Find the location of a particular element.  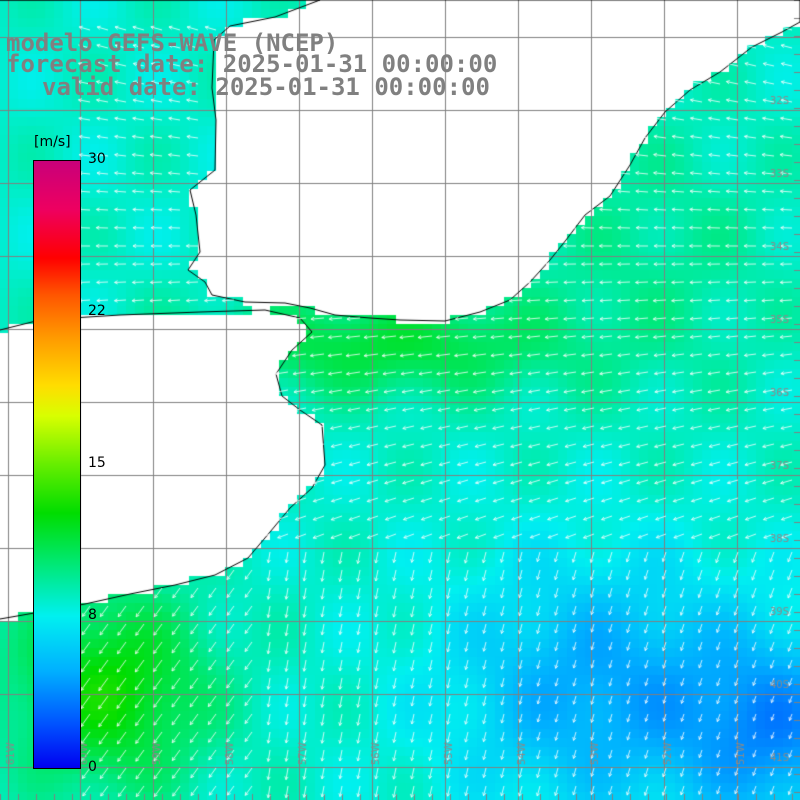

forecast-date: forecast date: 2025-01-31 00:00:00 is located at coordinates (252, 64).